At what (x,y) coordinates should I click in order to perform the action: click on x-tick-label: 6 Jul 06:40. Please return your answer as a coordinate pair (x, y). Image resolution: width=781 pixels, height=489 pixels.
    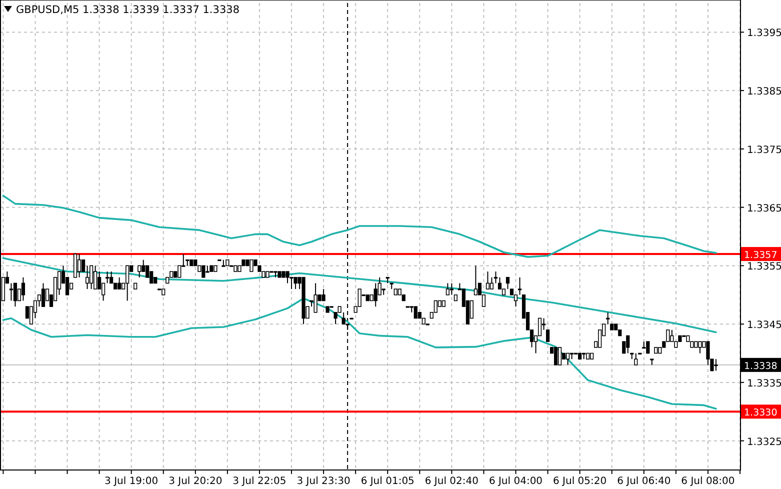
    Looking at the image, I should click on (644, 481).